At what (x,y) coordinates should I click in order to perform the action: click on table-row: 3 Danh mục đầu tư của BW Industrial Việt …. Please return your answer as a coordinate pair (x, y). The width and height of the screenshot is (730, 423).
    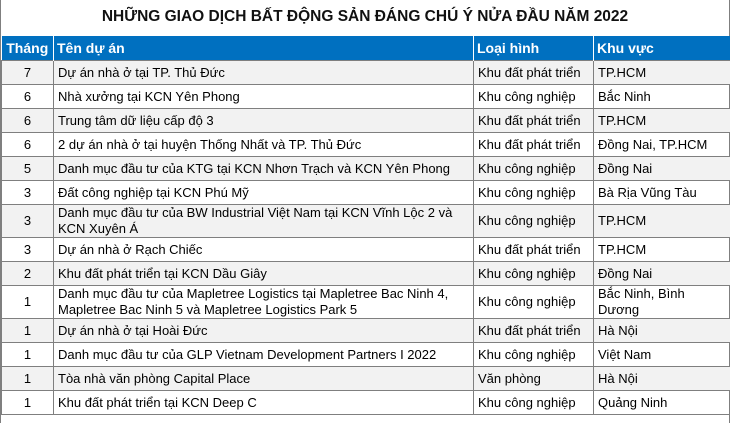
    Looking at the image, I should click on (365, 221).